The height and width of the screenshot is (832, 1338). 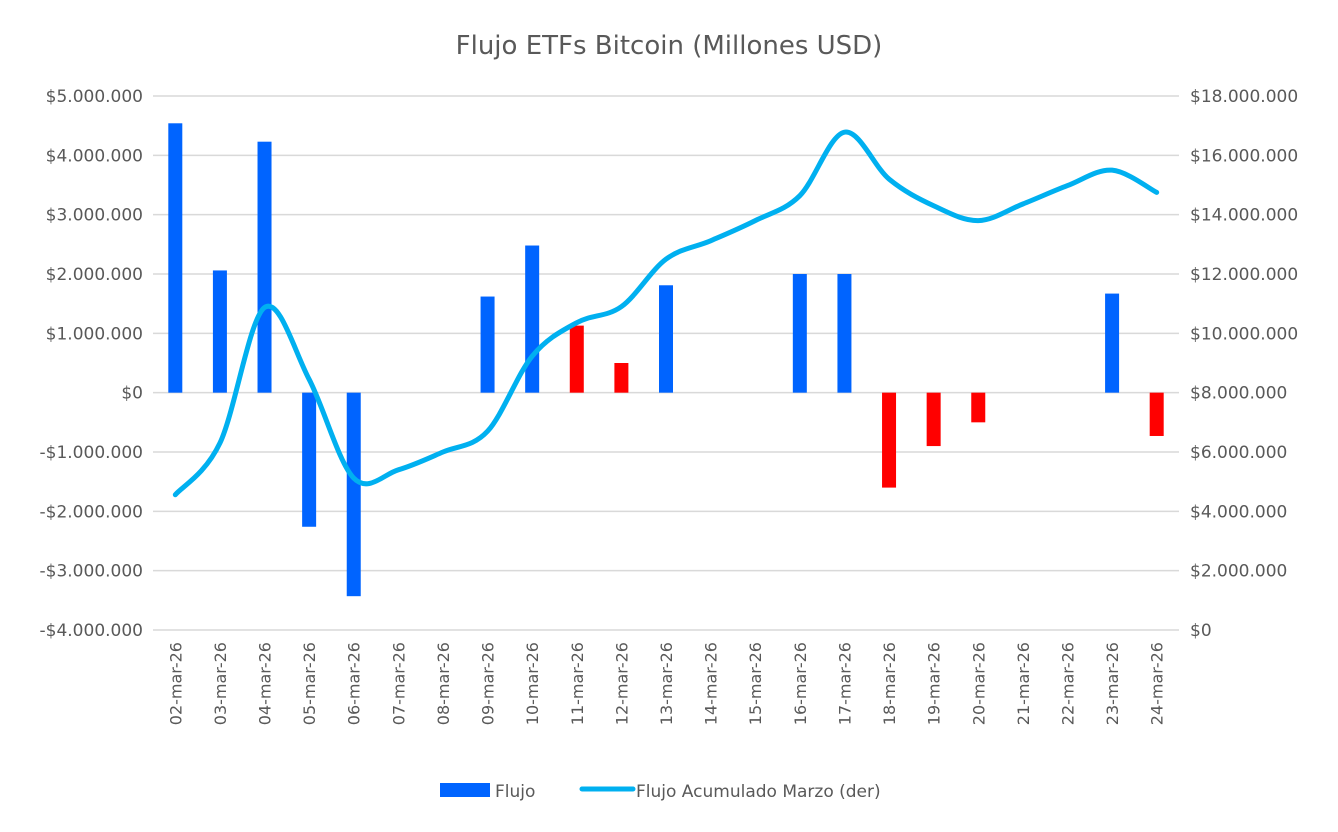 What do you see at coordinates (1157, 683) in the screenshot?
I see `x-tick-label: 24-mar-26` at bounding box center [1157, 683].